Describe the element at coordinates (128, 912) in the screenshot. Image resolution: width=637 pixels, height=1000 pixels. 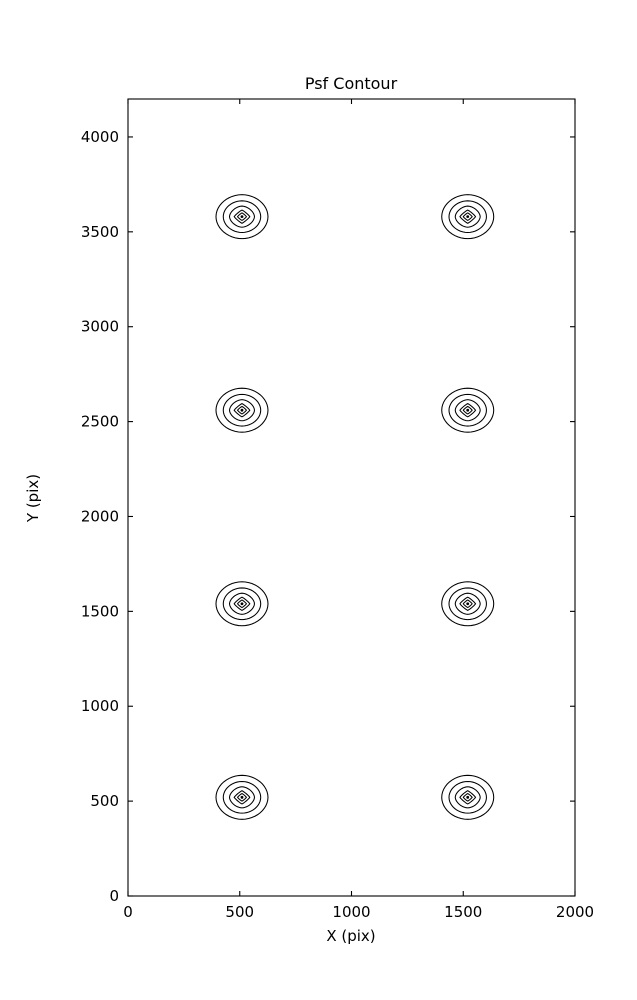
I see `x-tick-label: 0` at that location.